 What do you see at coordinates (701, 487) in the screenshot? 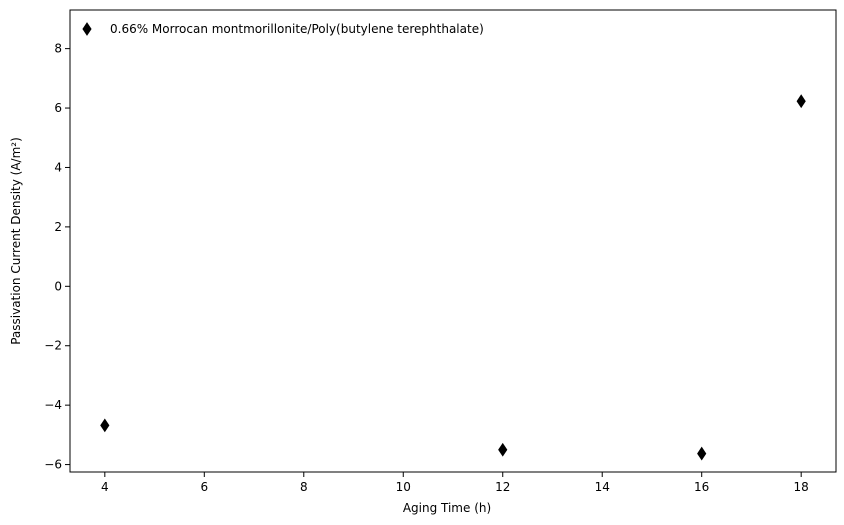
I see `x-tick-label: 16` at bounding box center [701, 487].